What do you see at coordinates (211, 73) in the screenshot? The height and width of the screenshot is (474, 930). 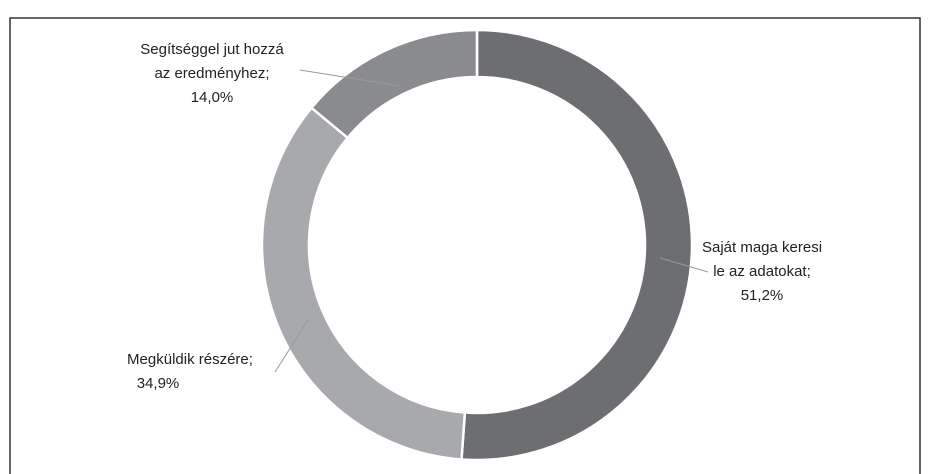 I see `segment-label: az eredményhez;` at bounding box center [211, 73].